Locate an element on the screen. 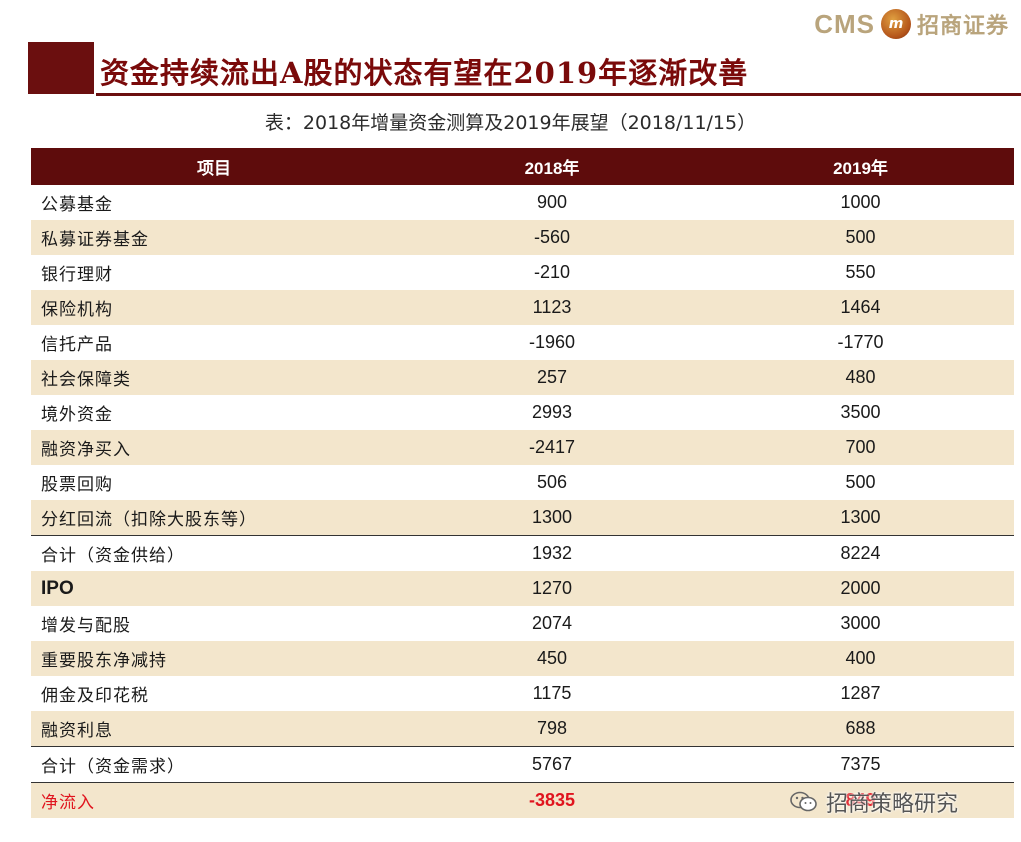 Image resolution: width=1021 pixels, height=842 pixels. row-label: 重要股东净减持 is located at coordinates (214, 658).